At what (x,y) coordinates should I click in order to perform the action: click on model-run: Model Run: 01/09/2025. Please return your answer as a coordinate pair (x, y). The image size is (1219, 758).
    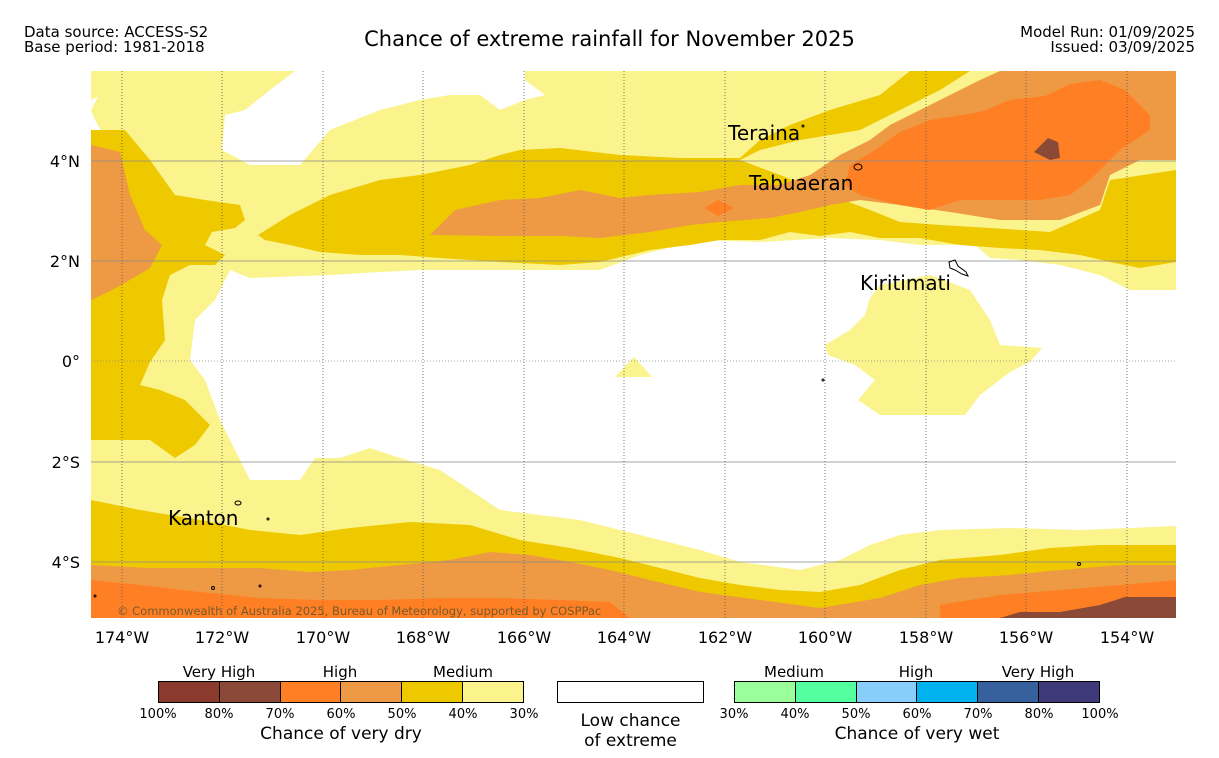
    Looking at the image, I should click on (1107, 32).